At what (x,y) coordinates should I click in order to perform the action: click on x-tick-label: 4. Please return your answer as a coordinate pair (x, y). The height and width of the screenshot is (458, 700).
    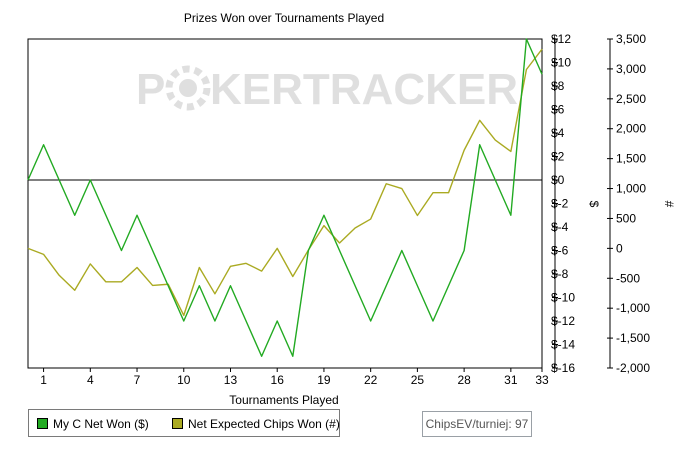
    Looking at the image, I should click on (90, 380).